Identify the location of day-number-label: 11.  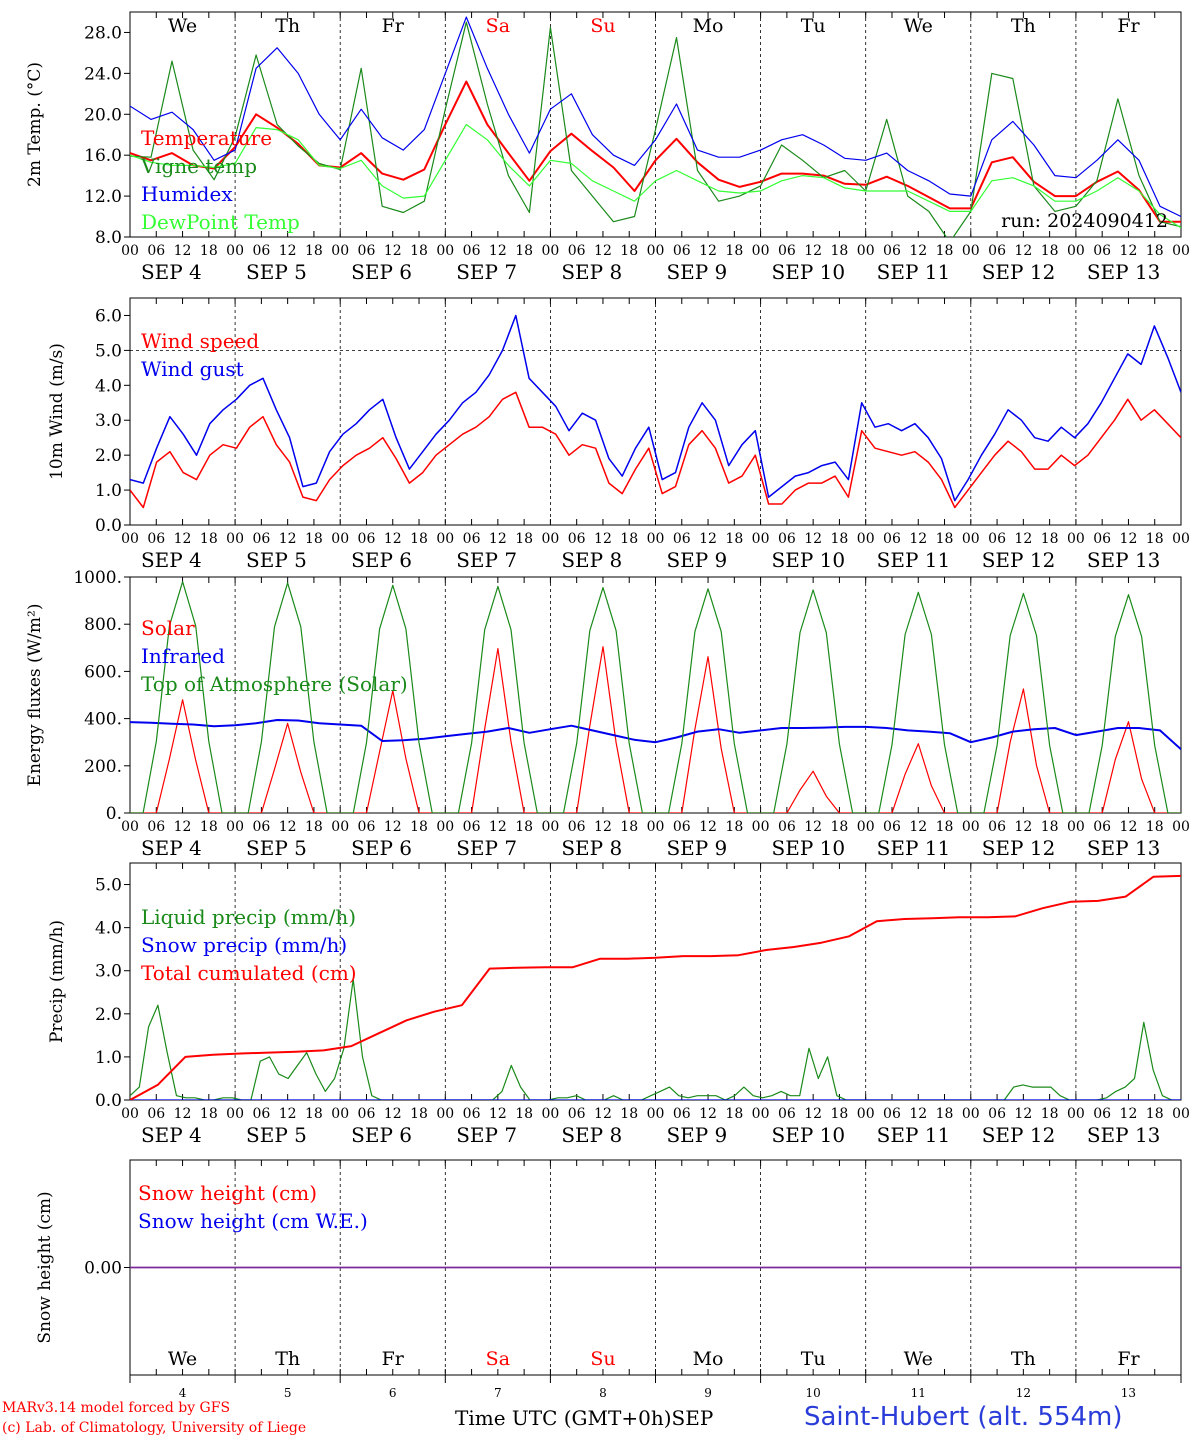
(918, 1393).